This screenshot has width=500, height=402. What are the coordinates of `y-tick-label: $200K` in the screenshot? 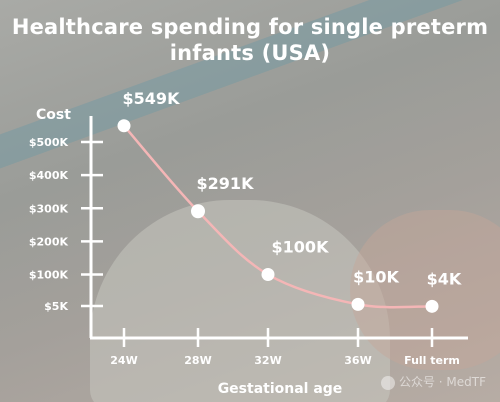 It's located at (49, 241).